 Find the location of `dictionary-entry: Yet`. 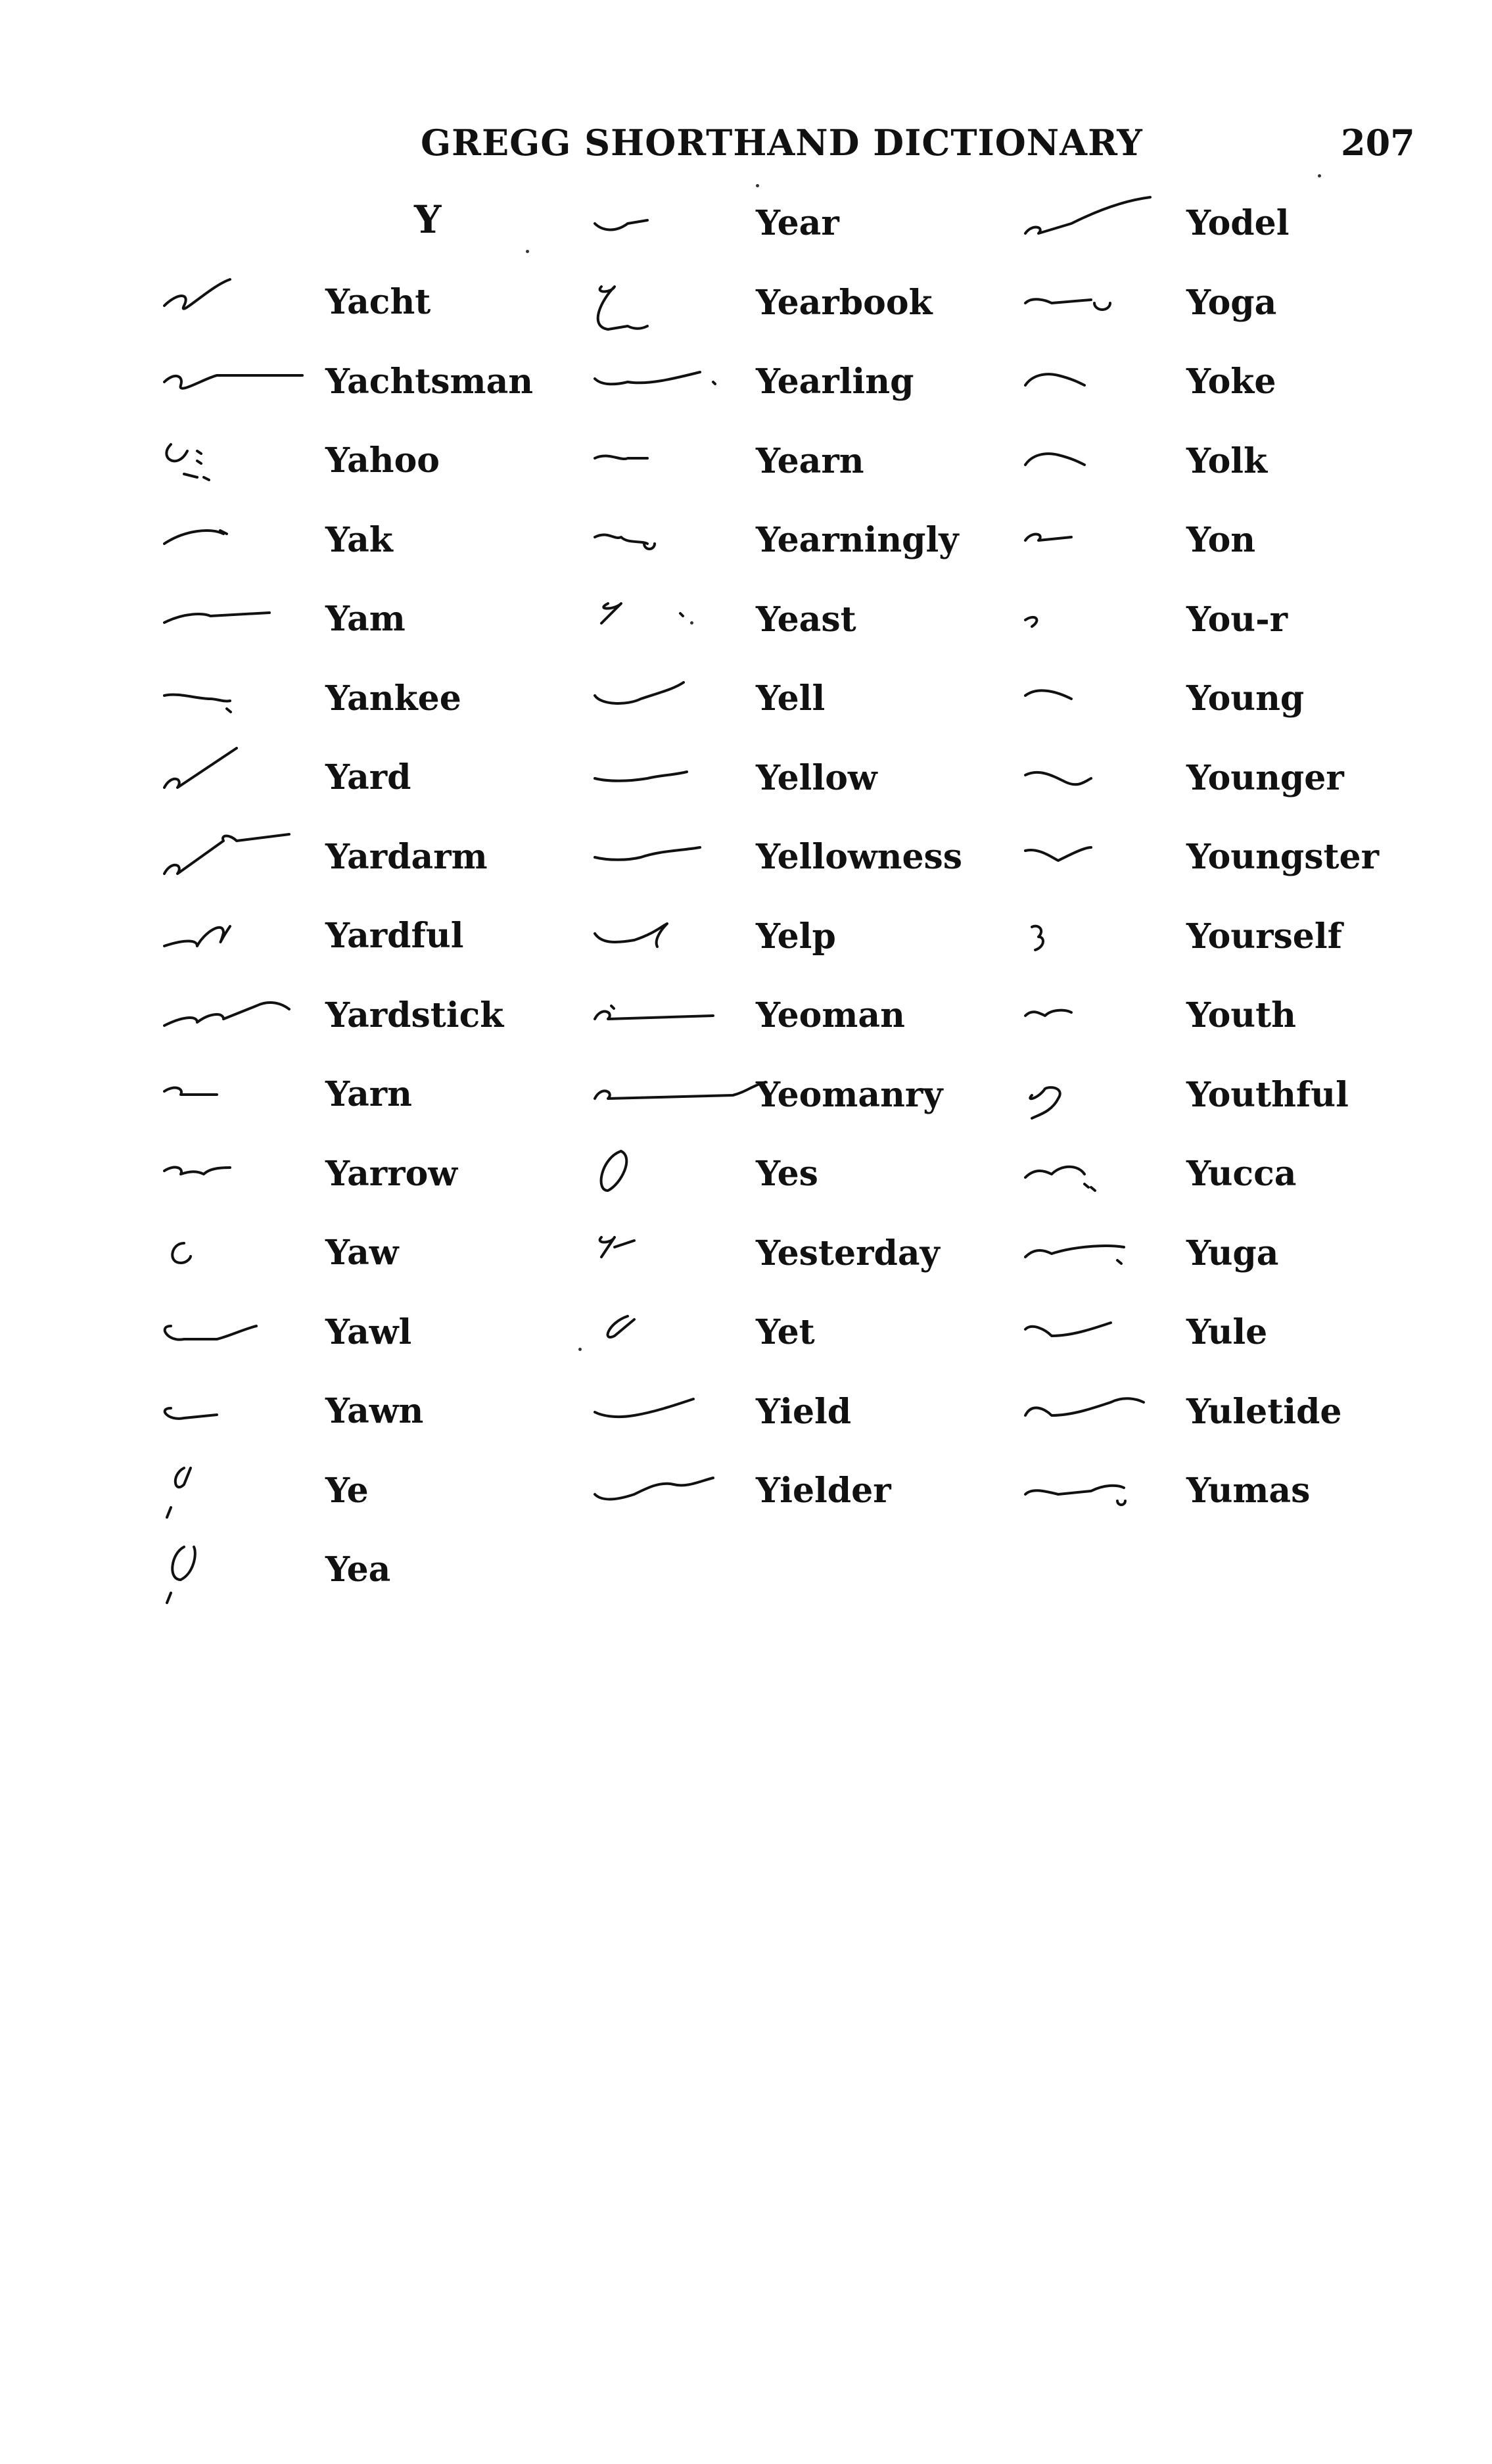

dictionary-entry: Yet is located at coordinates (824, 1329).